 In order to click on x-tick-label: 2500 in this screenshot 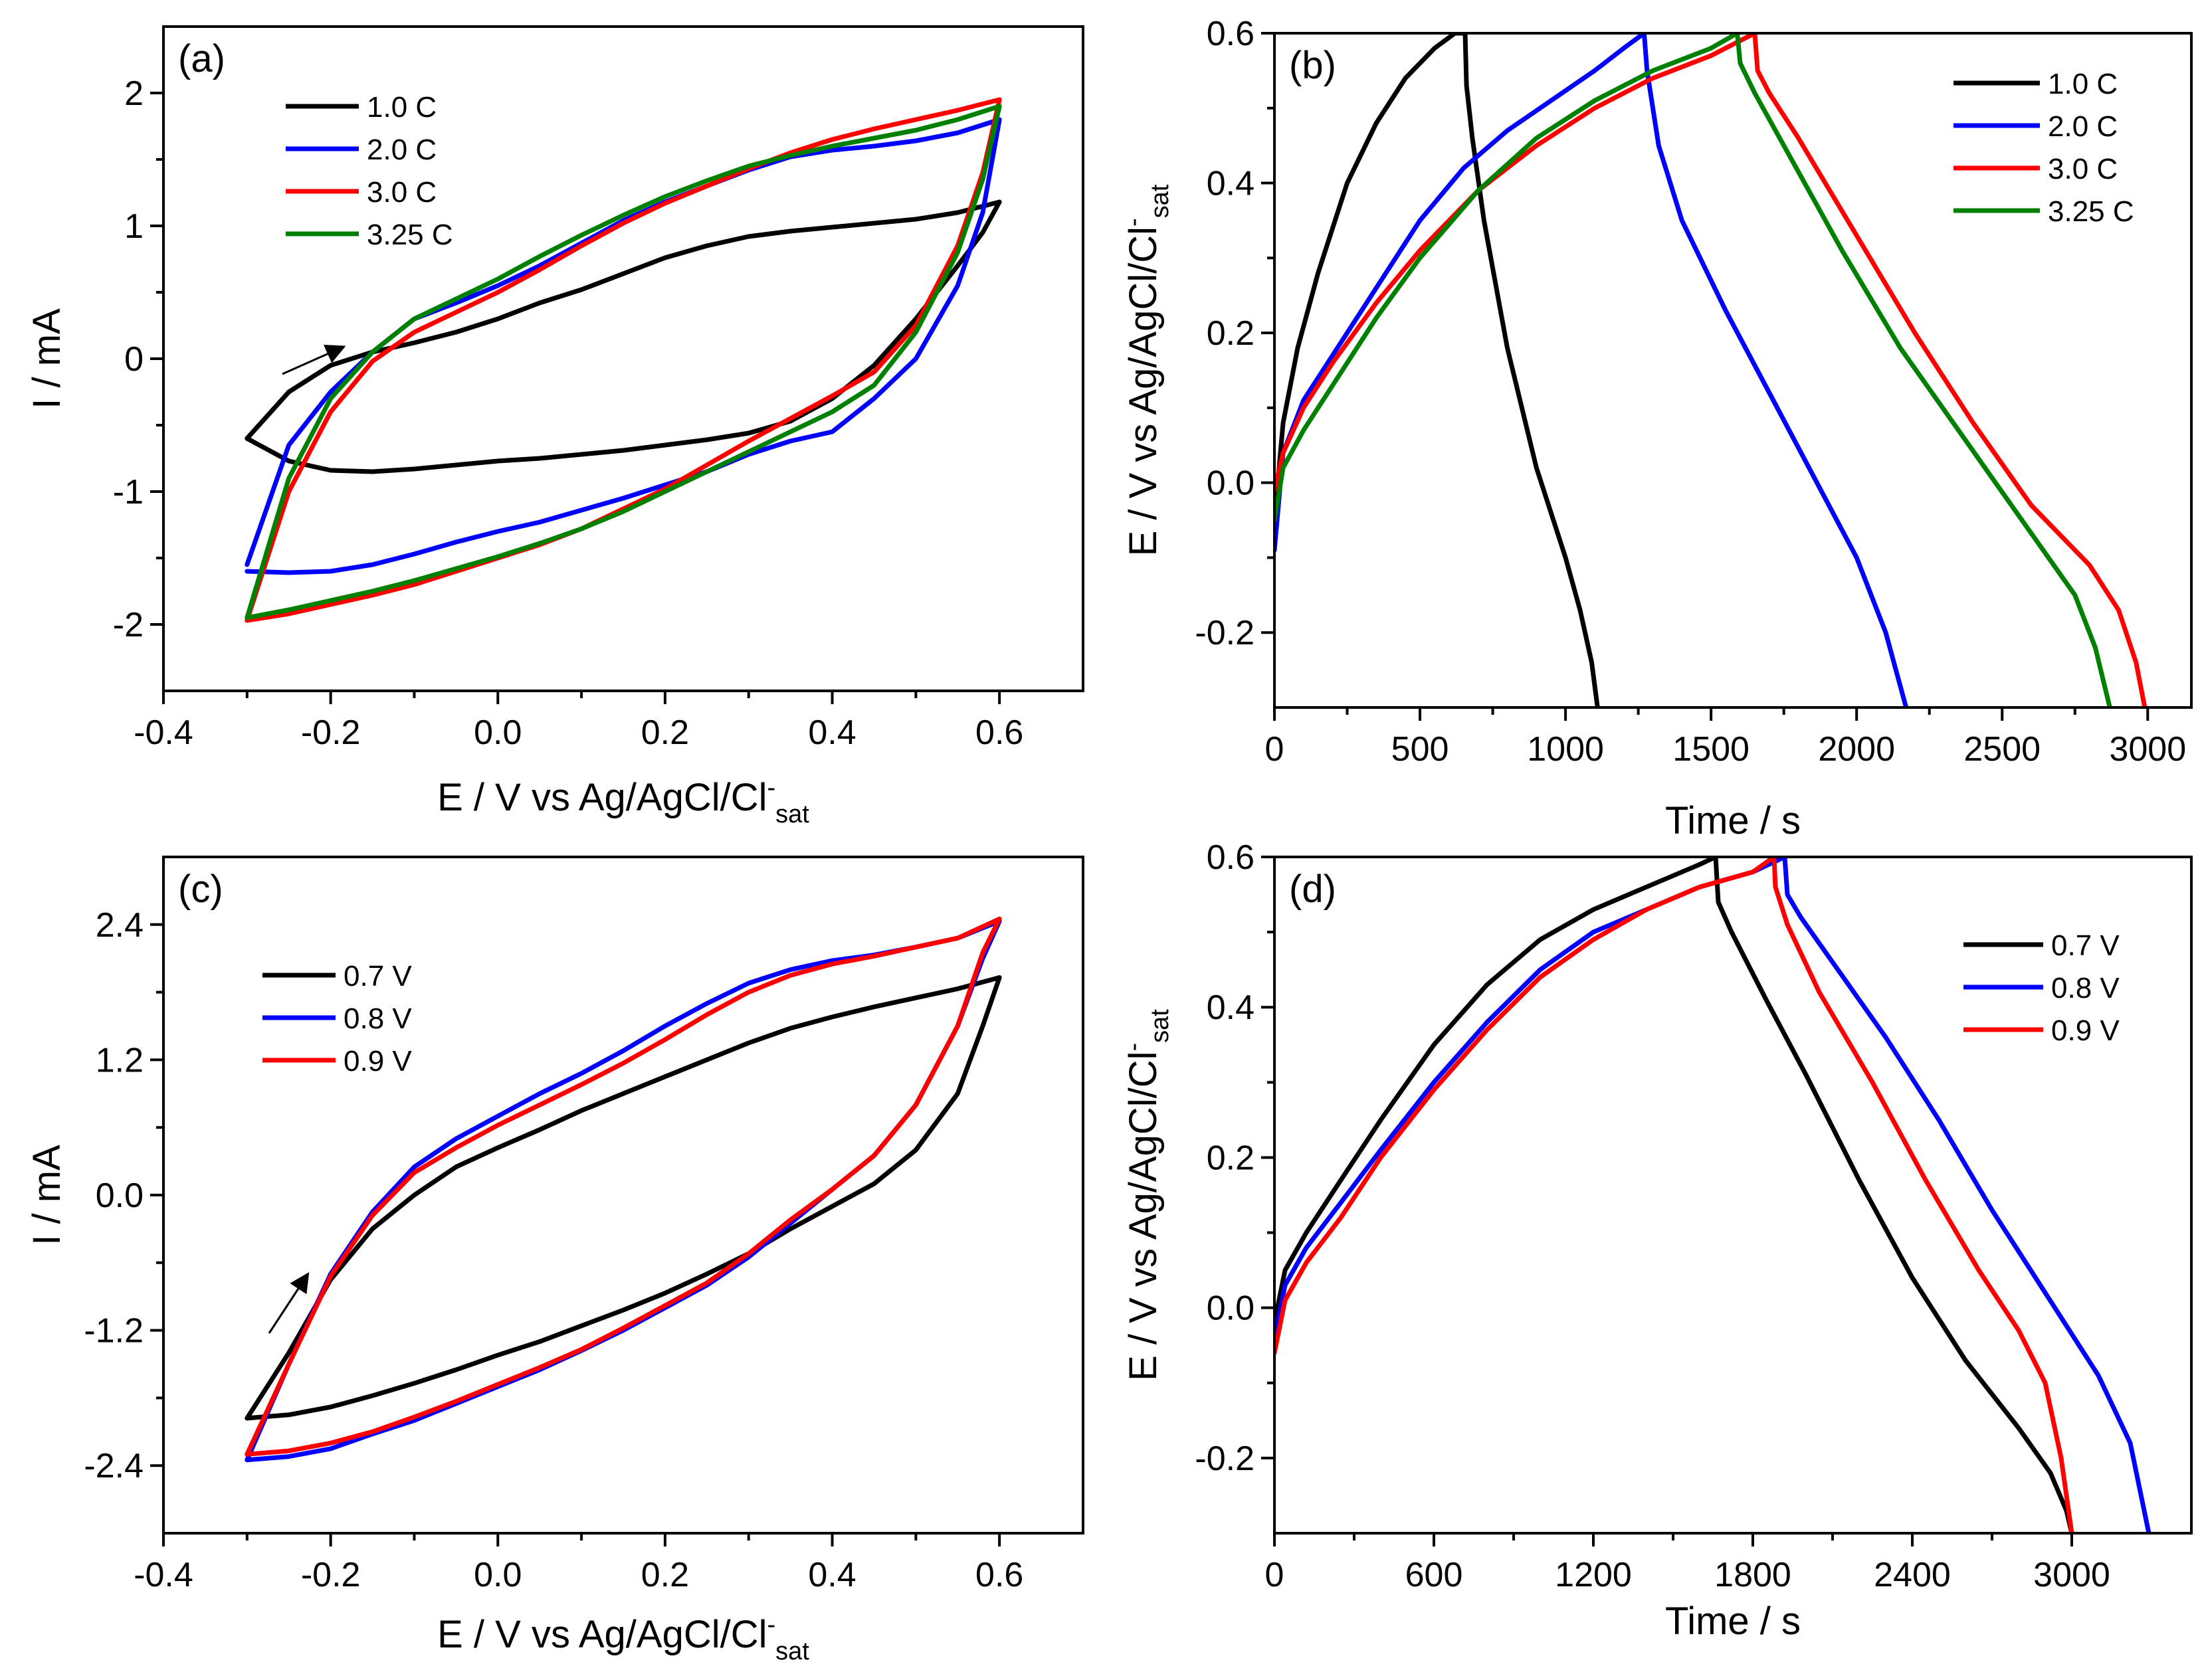, I will do `click(2002, 749)`.